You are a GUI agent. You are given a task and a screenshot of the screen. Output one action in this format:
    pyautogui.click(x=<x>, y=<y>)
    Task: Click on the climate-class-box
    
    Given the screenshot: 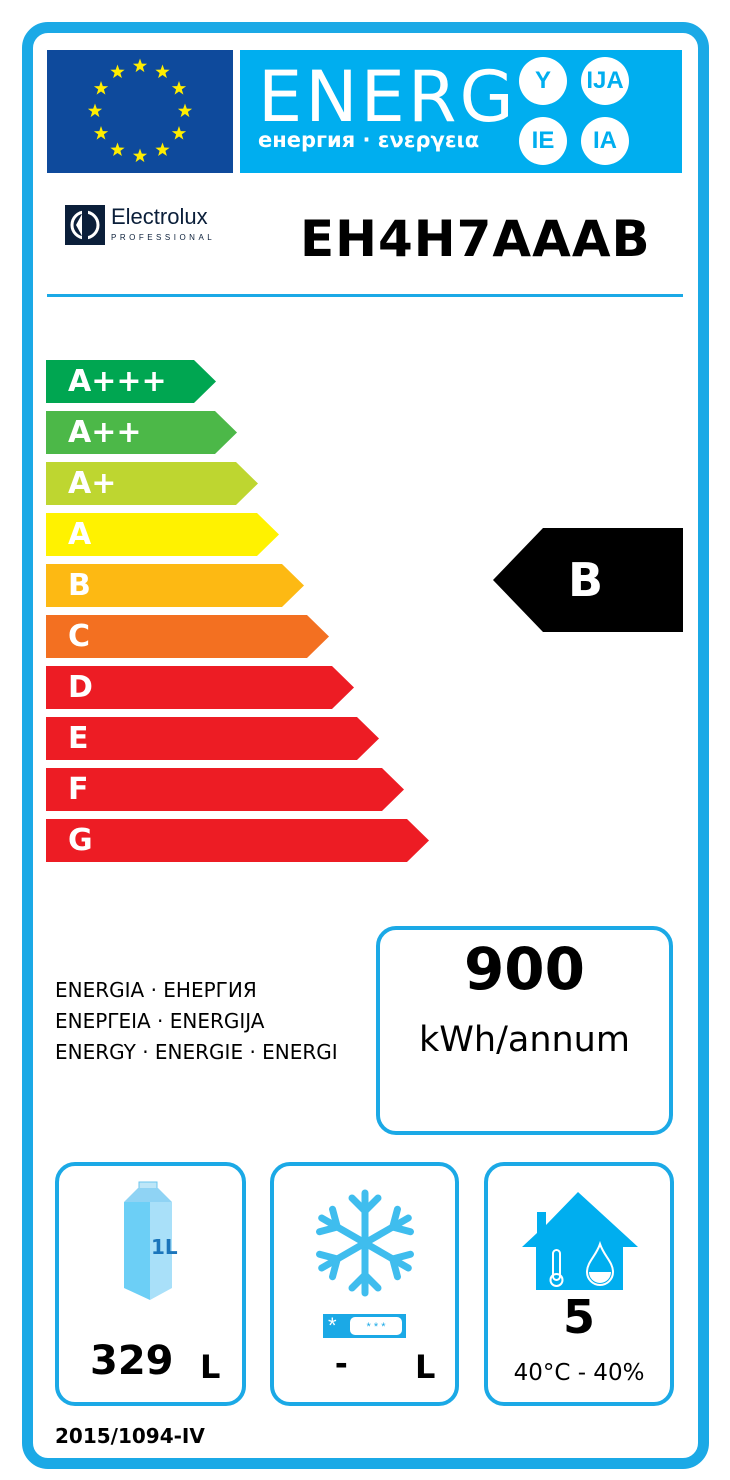 What is the action you would take?
    pyautogui.click(x=579, y=1284)
    